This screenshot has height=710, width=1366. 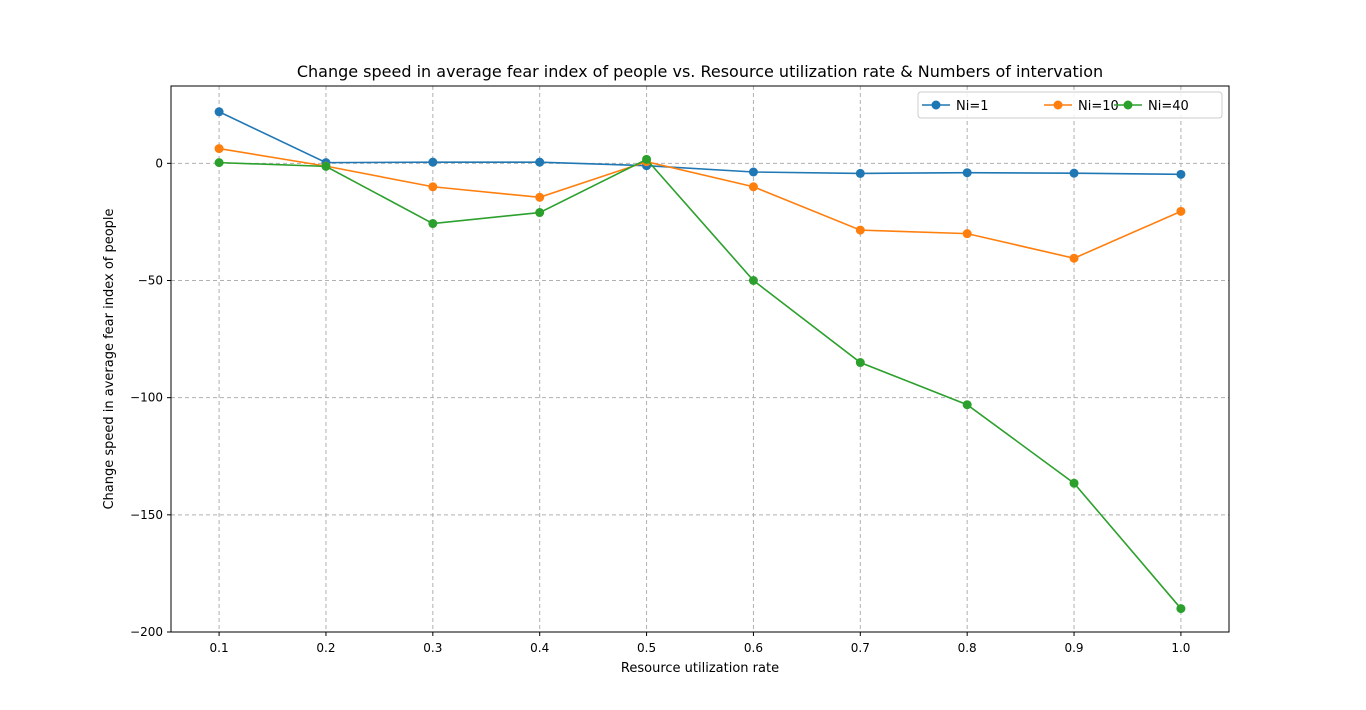 What do you see at coordinates (150, 280) in the screenshot?
I see `y-tick-label: −50` at bounding box center [150, 280].